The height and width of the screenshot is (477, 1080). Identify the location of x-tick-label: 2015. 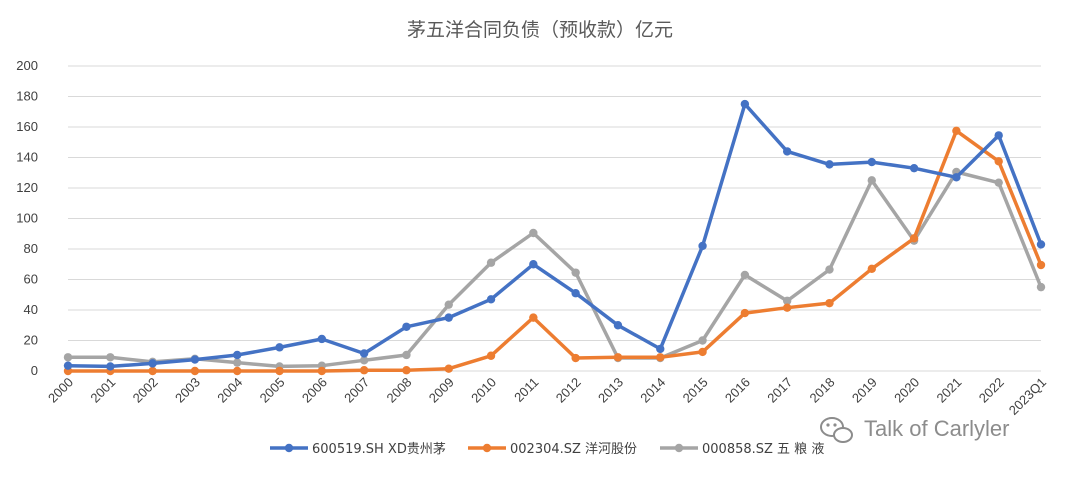
(695, 390).